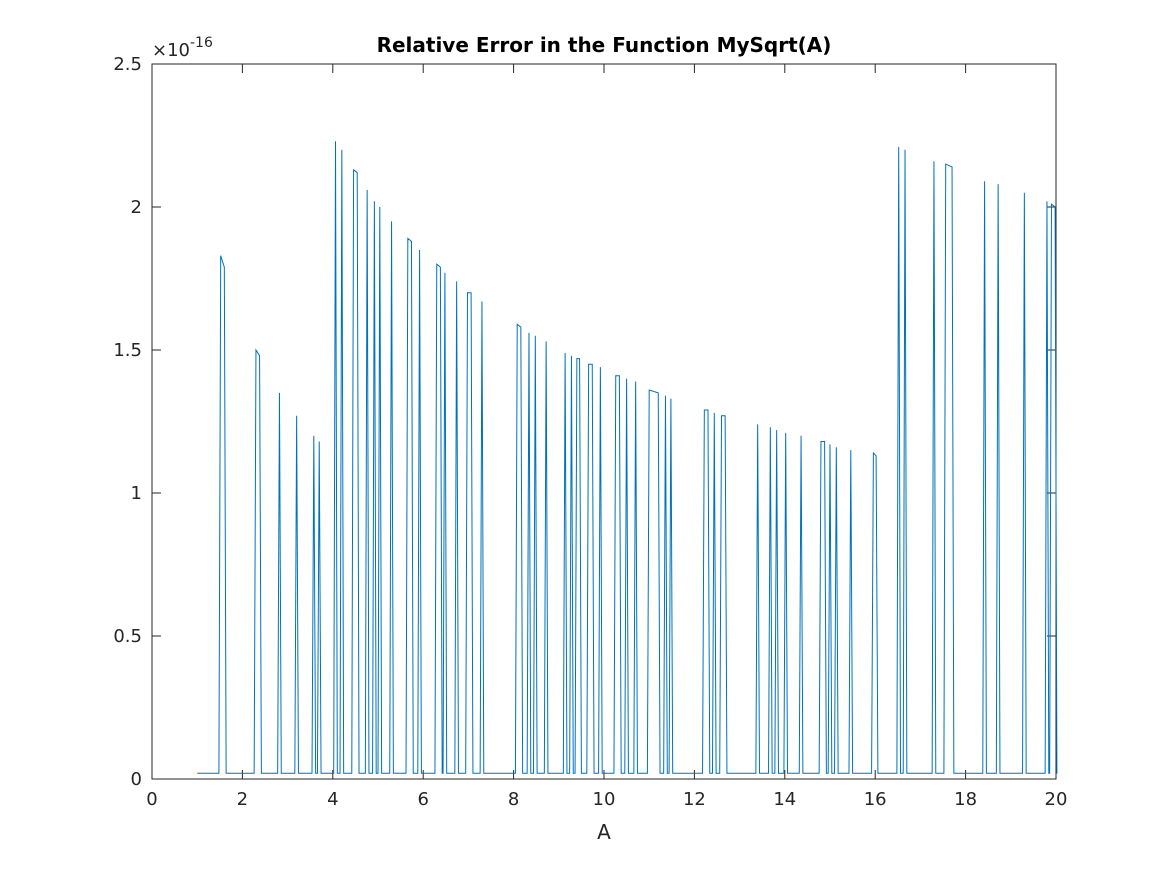  I want to click on x-tick-label: 18, so click(965, 799).